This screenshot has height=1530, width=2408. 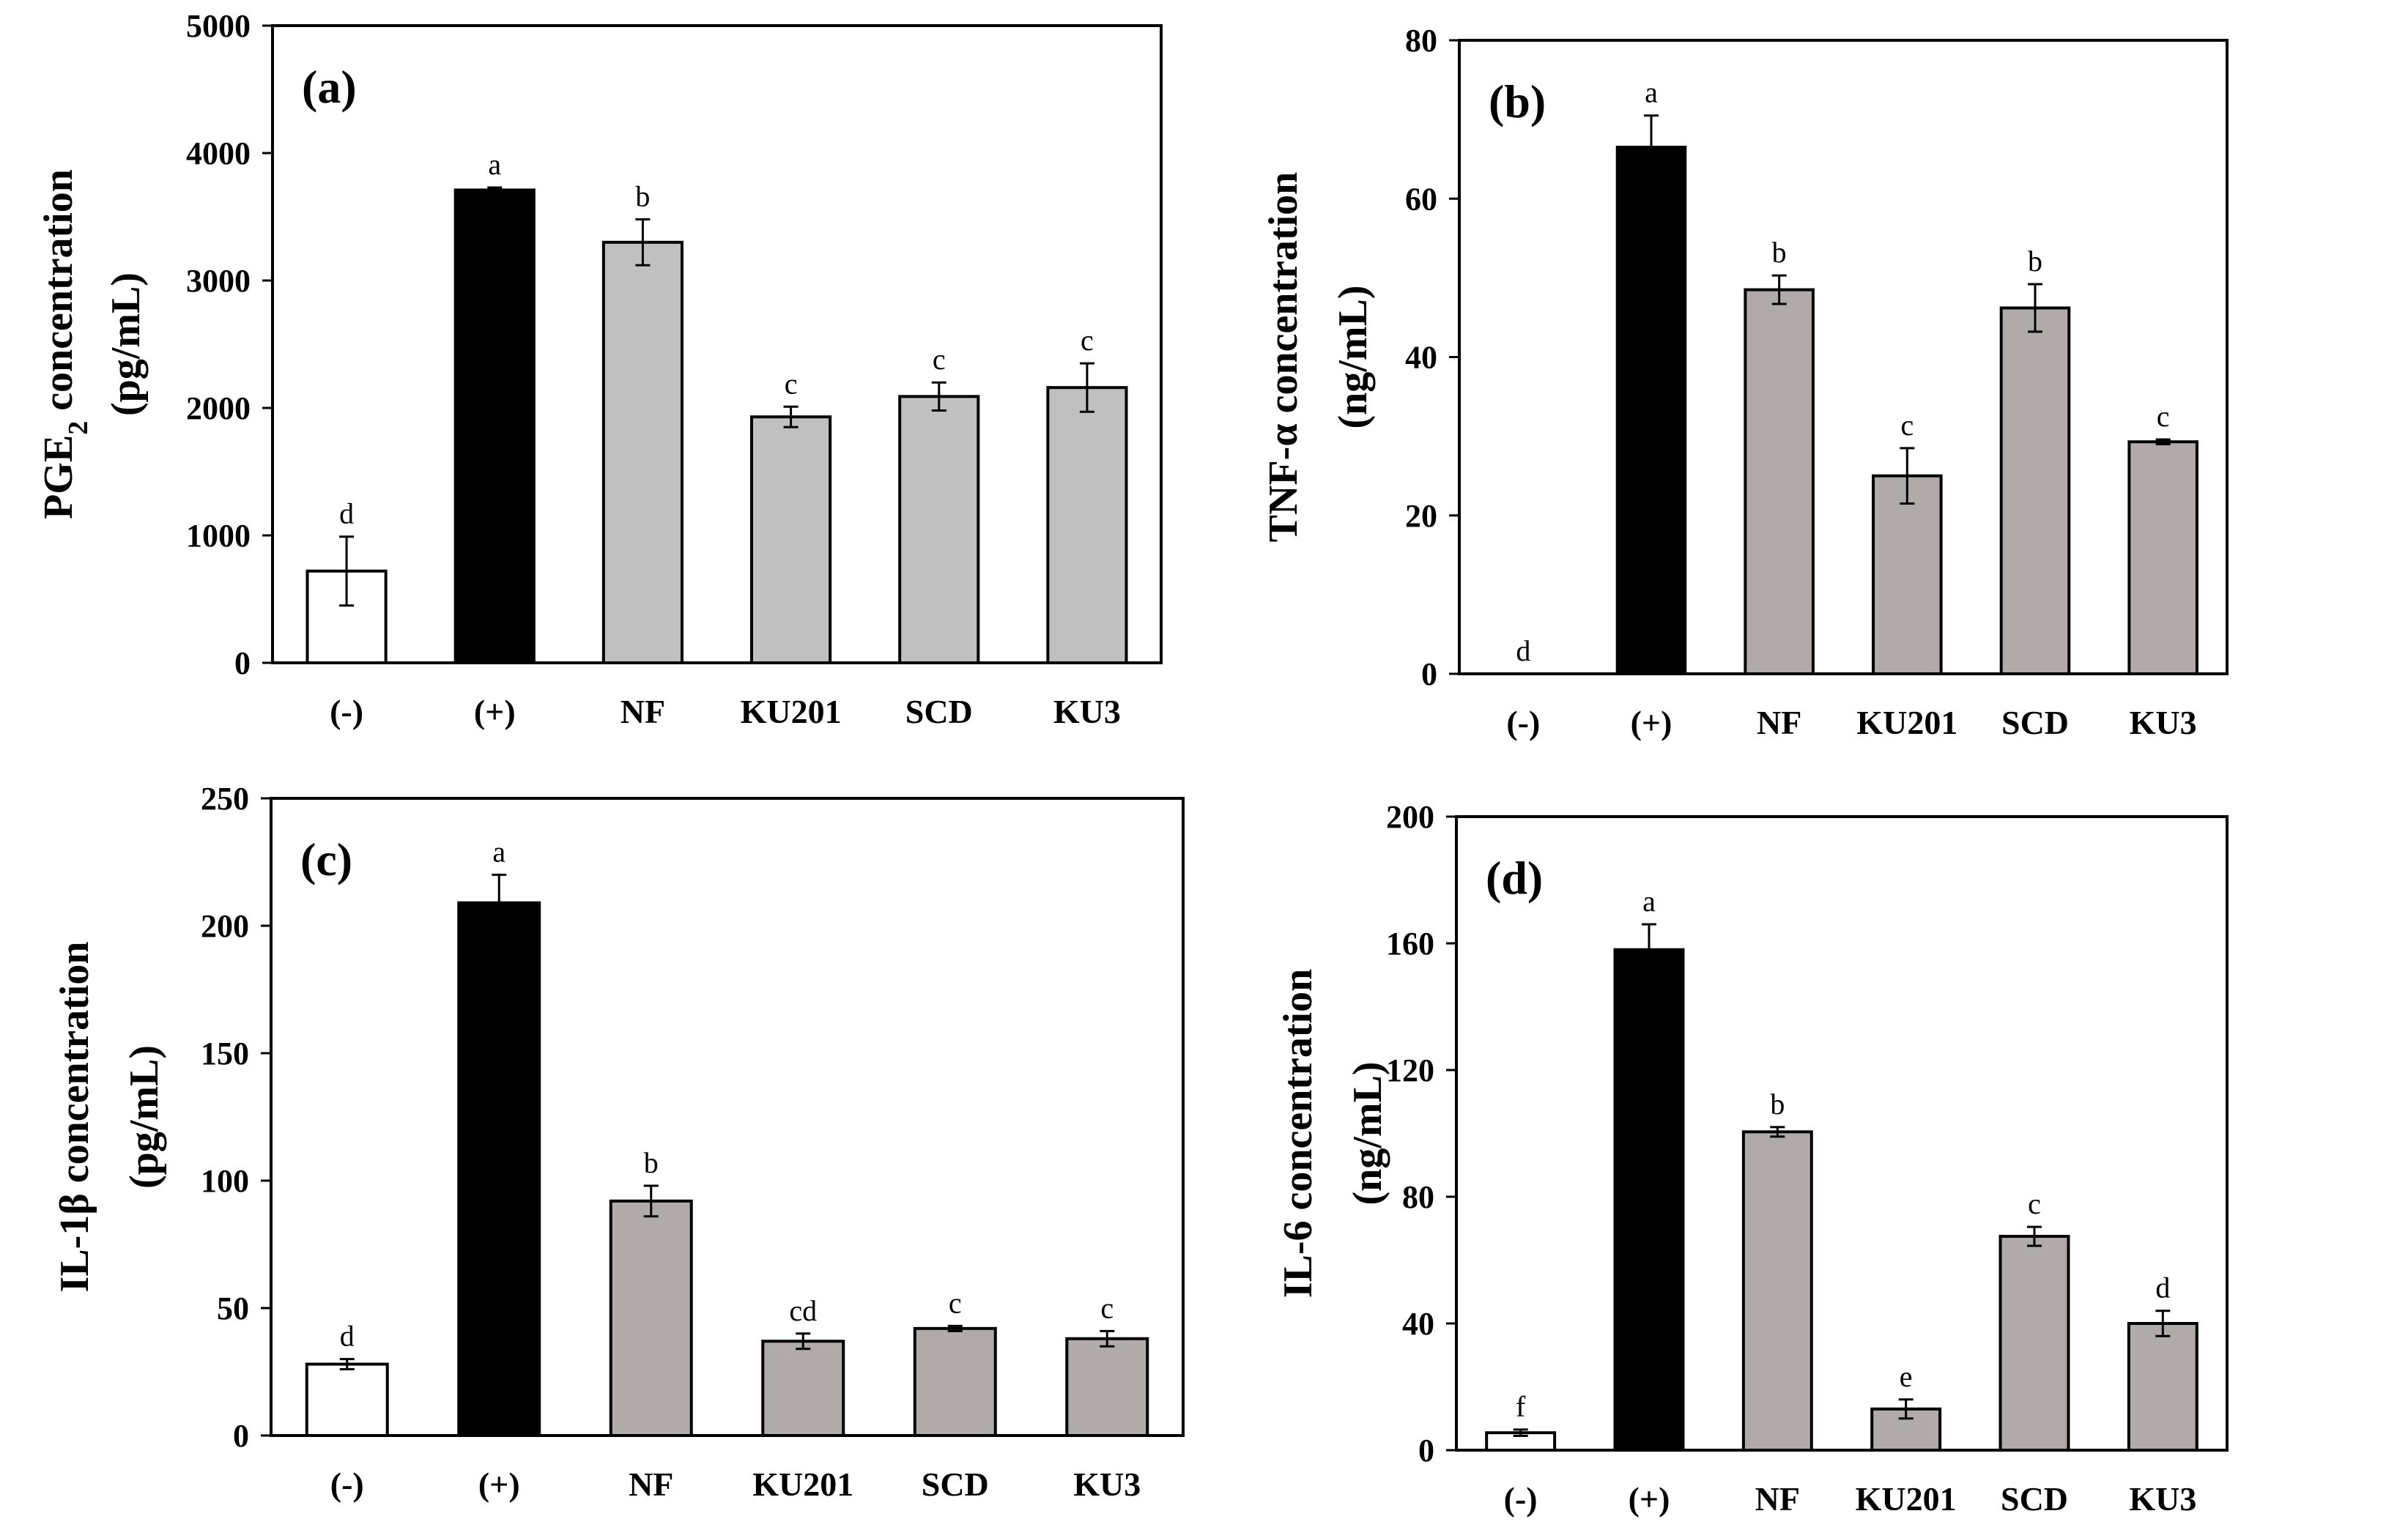 I want to click on significance-letter: f, so click(x=1521, y=1406).